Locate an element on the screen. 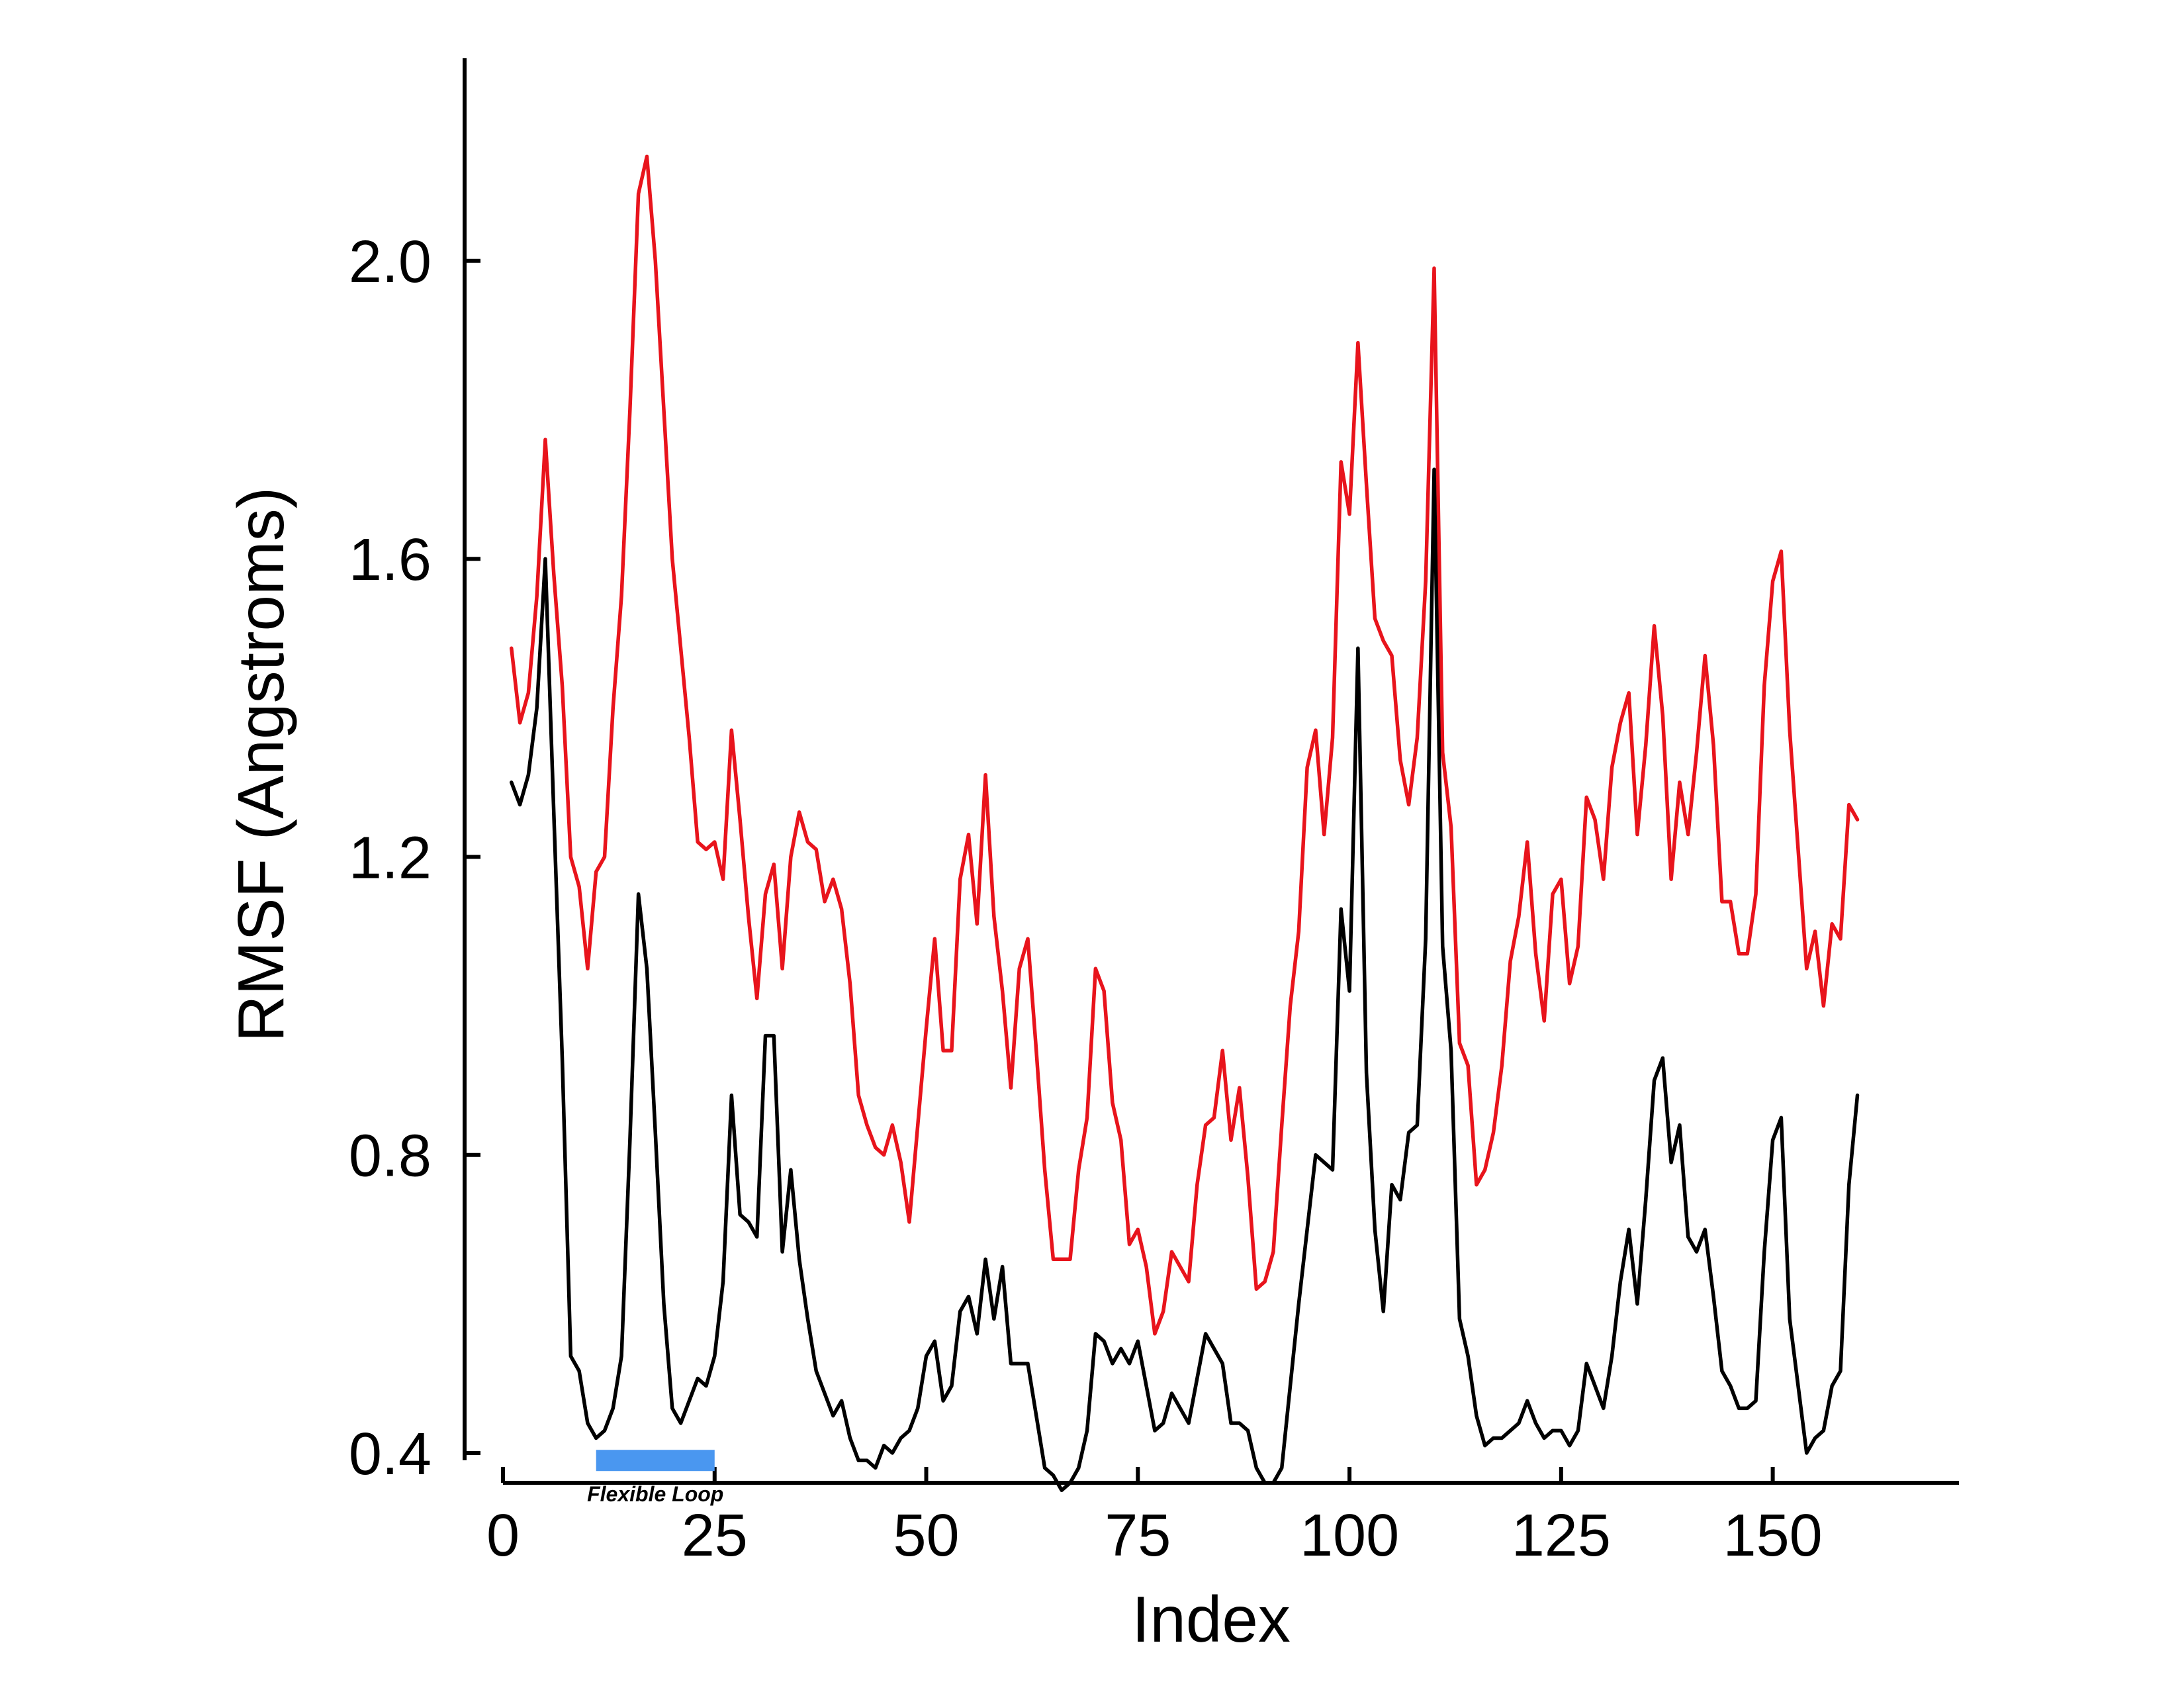 This screenshot has width=2184, height=1688. annotation-layer: Flexible Loop is located at coordinates (655, 1478).